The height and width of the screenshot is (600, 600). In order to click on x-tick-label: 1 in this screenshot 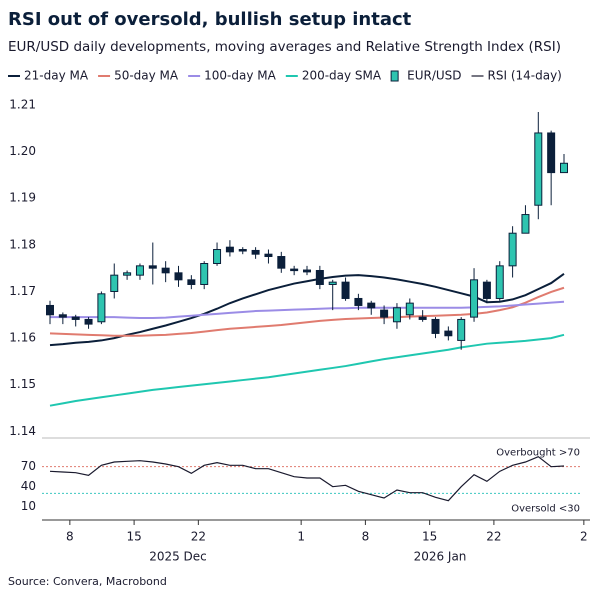, I will do `click(301, 537)`.